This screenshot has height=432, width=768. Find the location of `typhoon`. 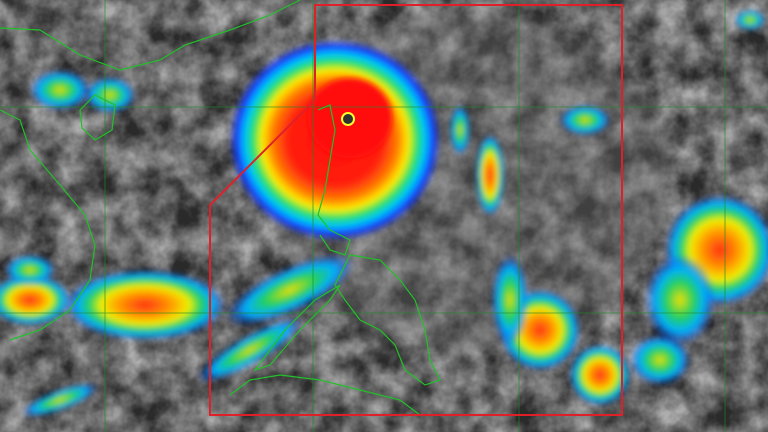

typhoon is located at coordinates (335, 140).